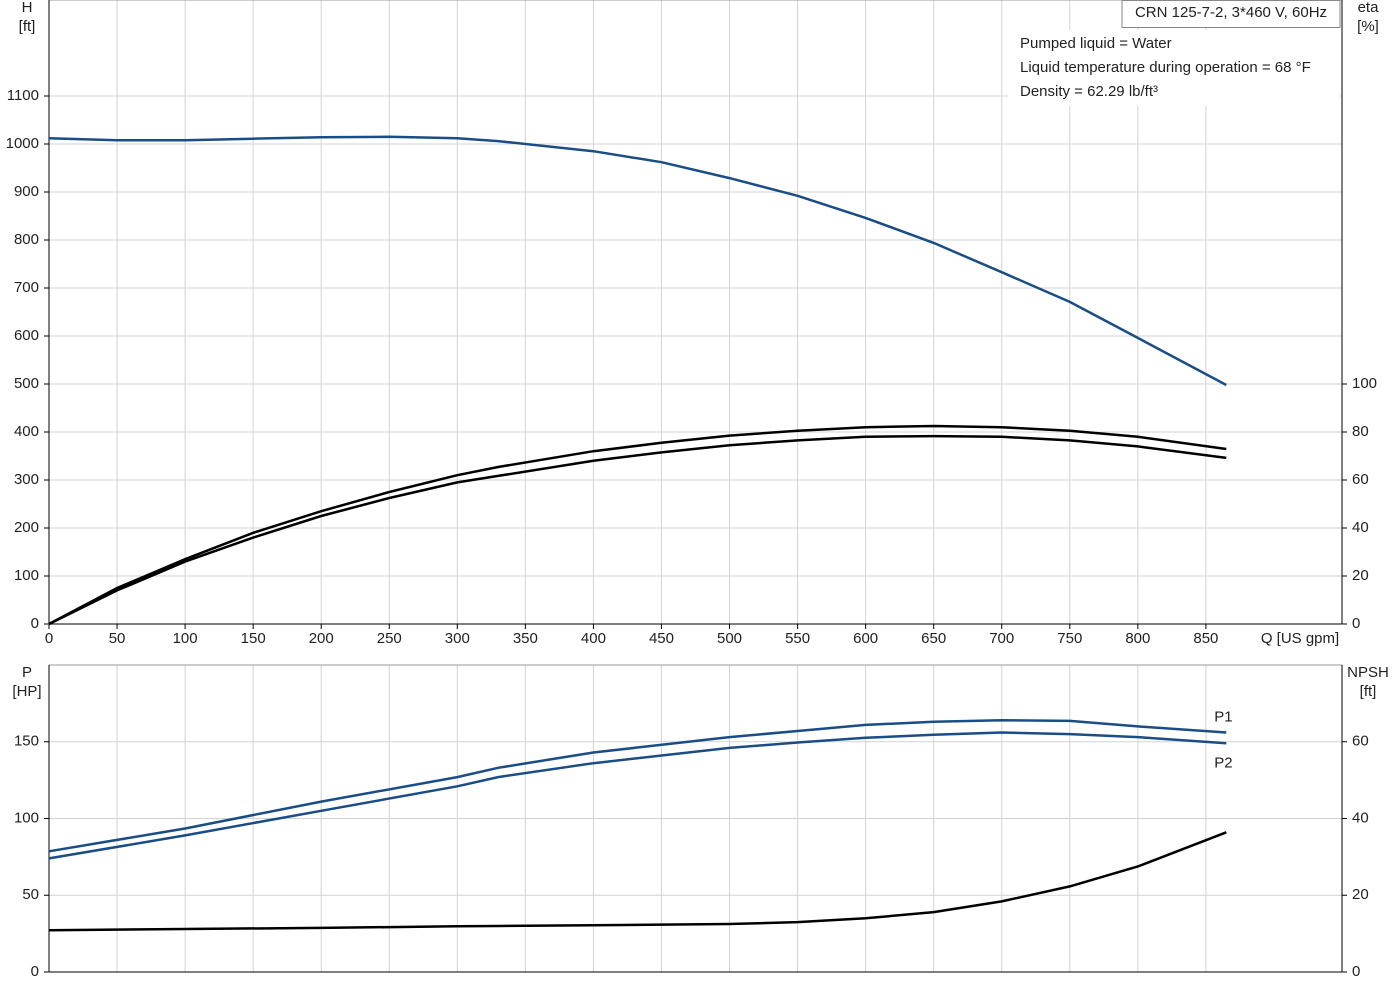 The width and height of the screenshot is (1400, 1000). What do you see at coordinates (1360, 431) in the screenshot?
I see `y2-tick-label: 80` at bounding box center [1360, 431].